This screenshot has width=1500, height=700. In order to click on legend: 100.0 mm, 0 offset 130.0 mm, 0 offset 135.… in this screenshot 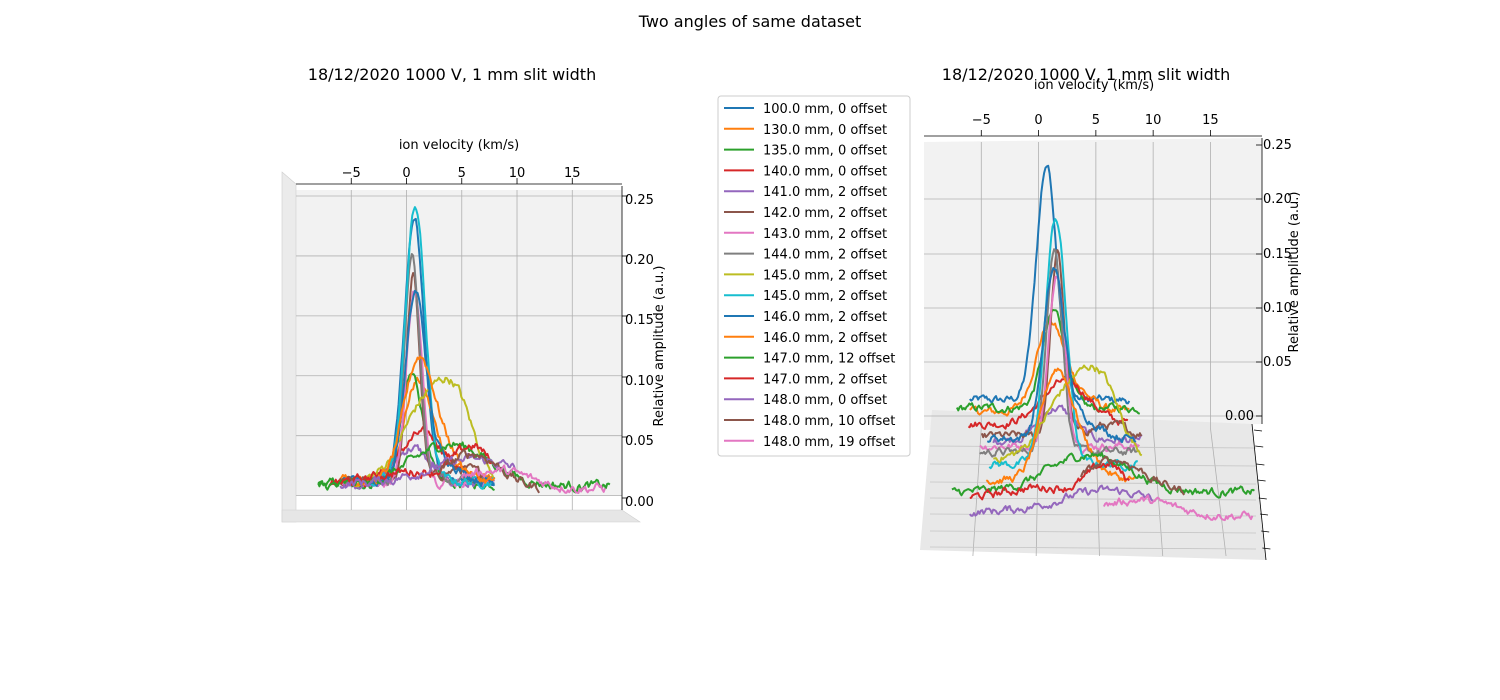, I will do `click(814, 276)`.